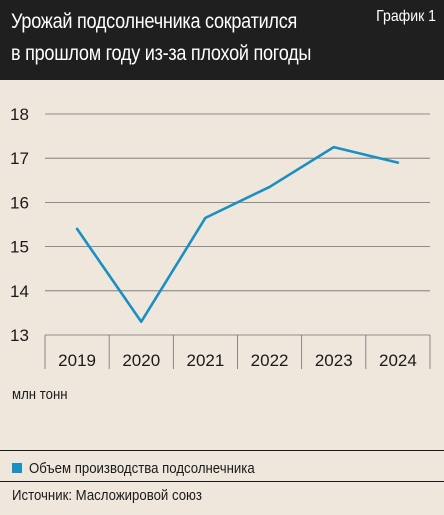 The image size is (444, 515). What do you see at coordinates (17, 468) in the screenshot?
I see `legend-swatch` at bounding box center [17, 468].